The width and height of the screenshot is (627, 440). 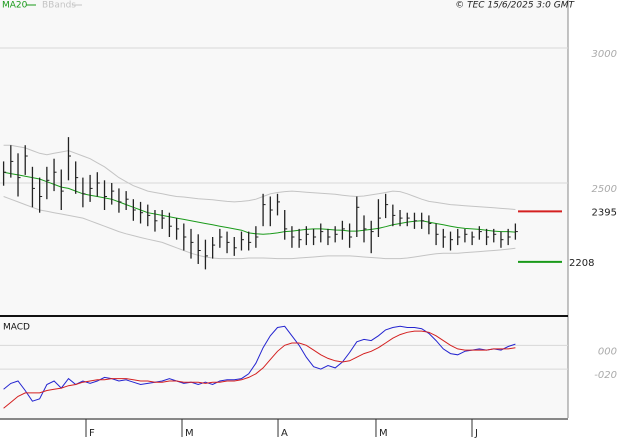 I want to click on level-label: 2395, so click(x=604, y=212).